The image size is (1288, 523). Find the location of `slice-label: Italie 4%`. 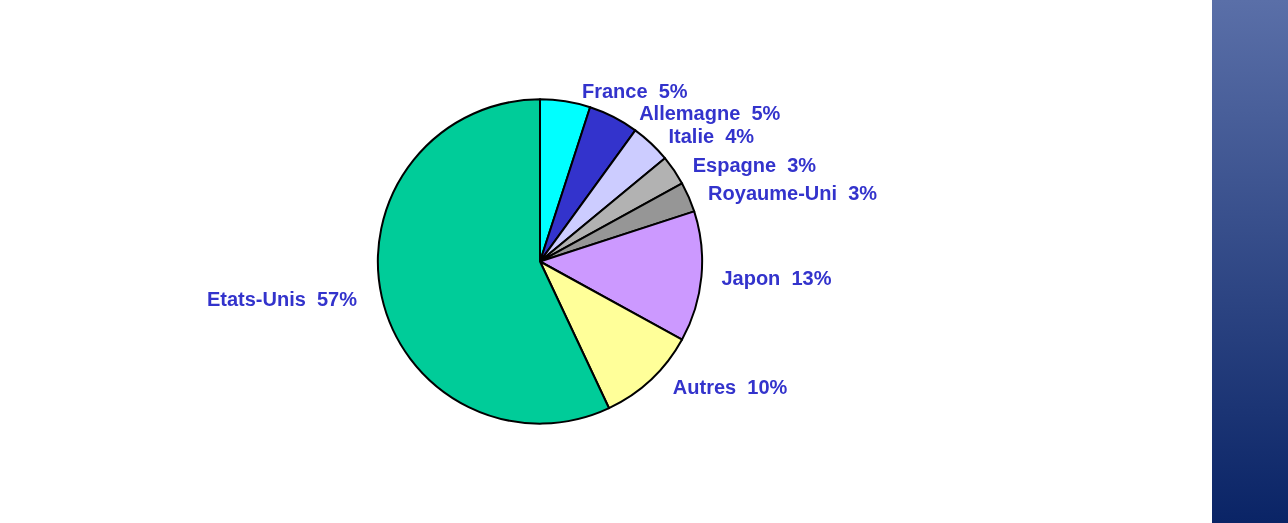

slice-label: Italie 4% is located at coordinates (711, 136).